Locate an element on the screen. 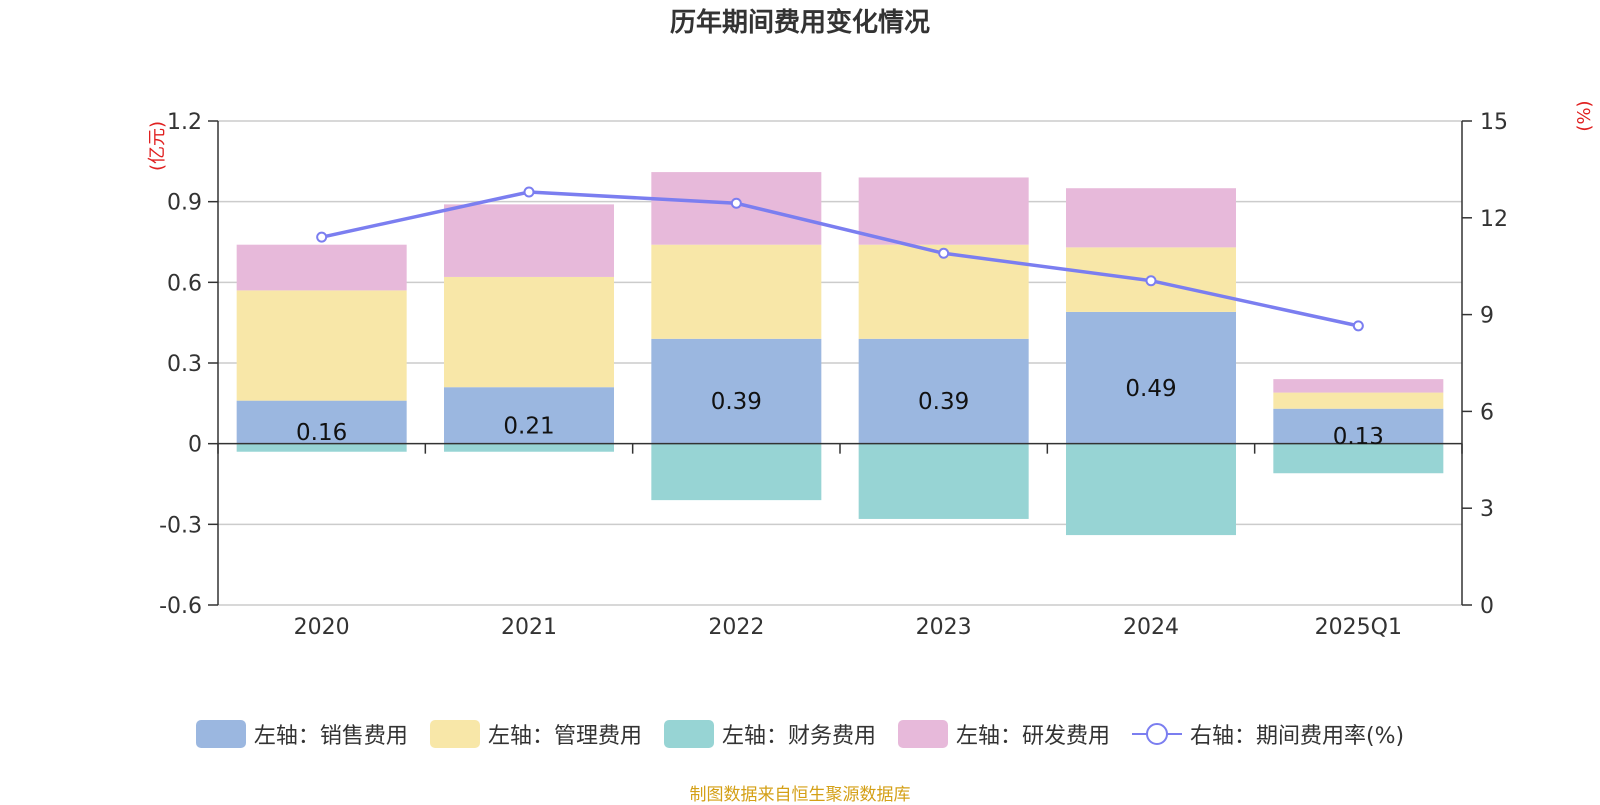 This screenshot has width=1600, height=805. legend-swatch-finance is located at coordinates (688, 734).